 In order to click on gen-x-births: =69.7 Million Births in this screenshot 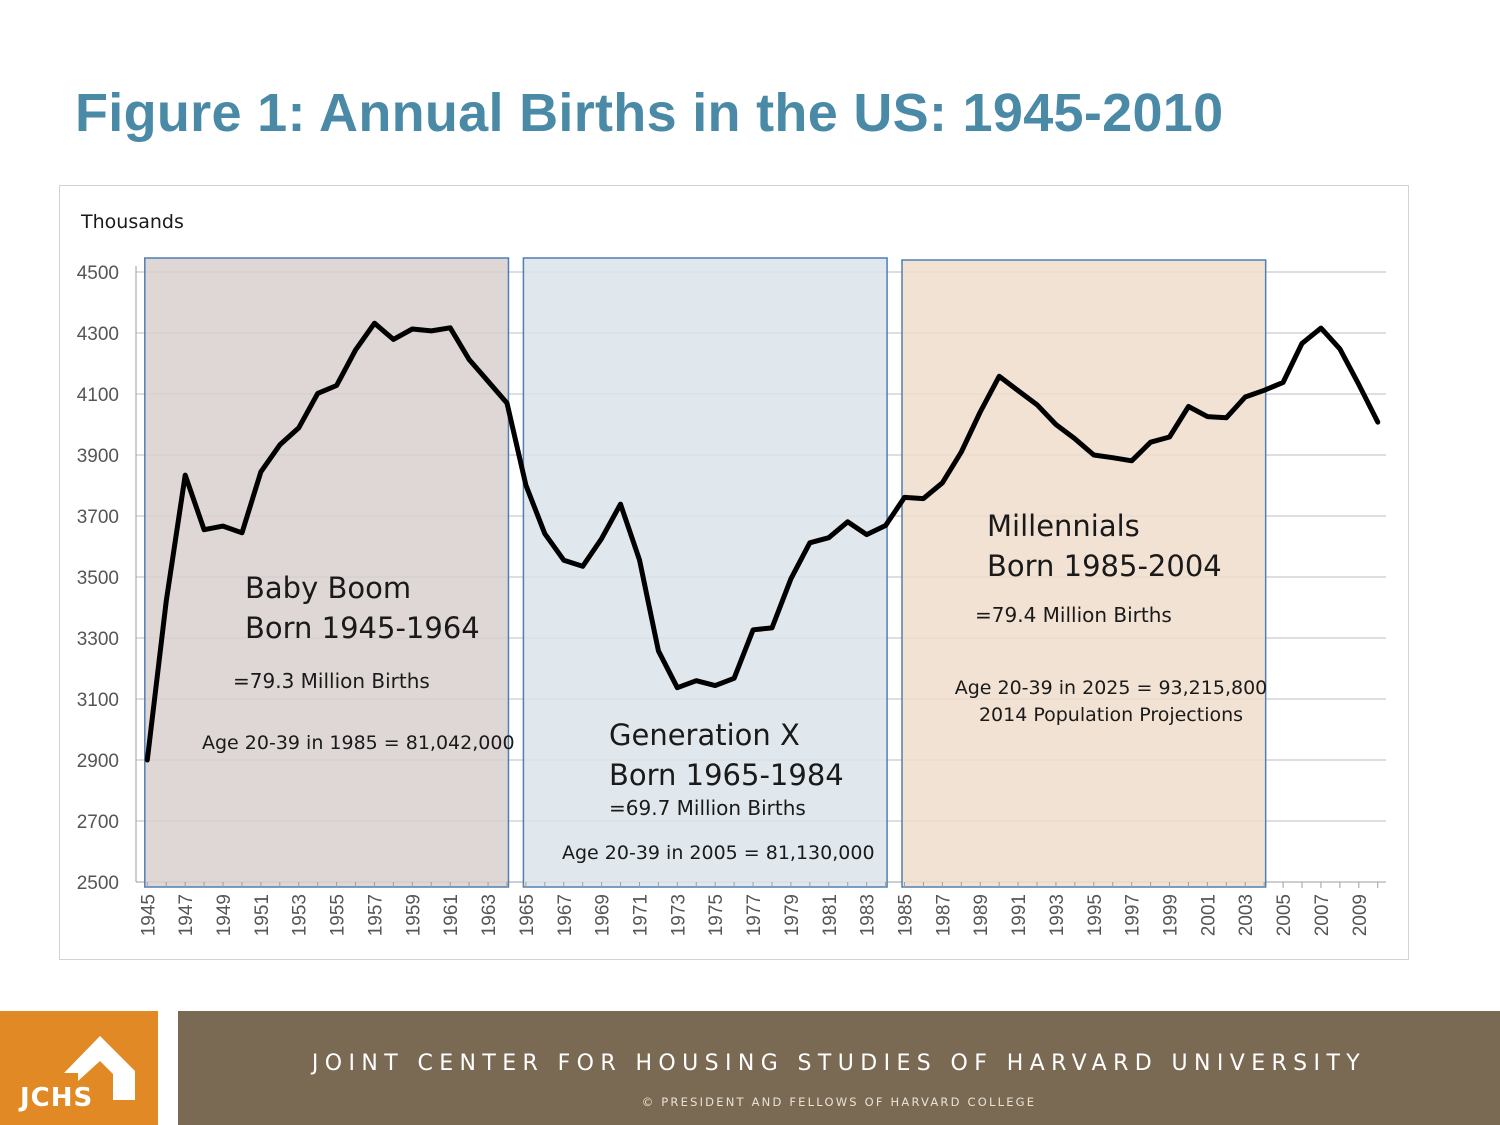, I will do `click(707, 808)`.